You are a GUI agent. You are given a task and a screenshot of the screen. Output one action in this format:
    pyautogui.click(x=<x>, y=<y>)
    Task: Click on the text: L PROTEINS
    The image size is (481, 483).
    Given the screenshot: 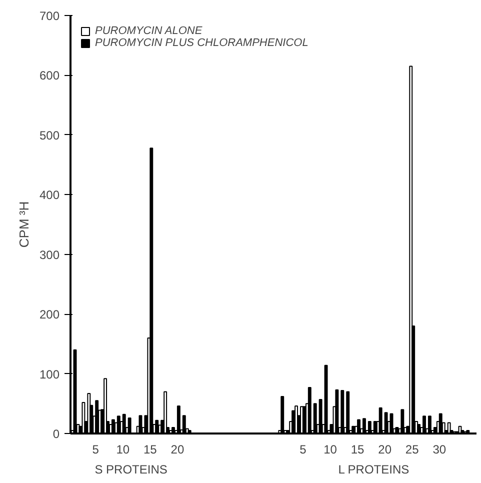 What is the action you would take?
    pyautogui.click(x=374, y=469)
    